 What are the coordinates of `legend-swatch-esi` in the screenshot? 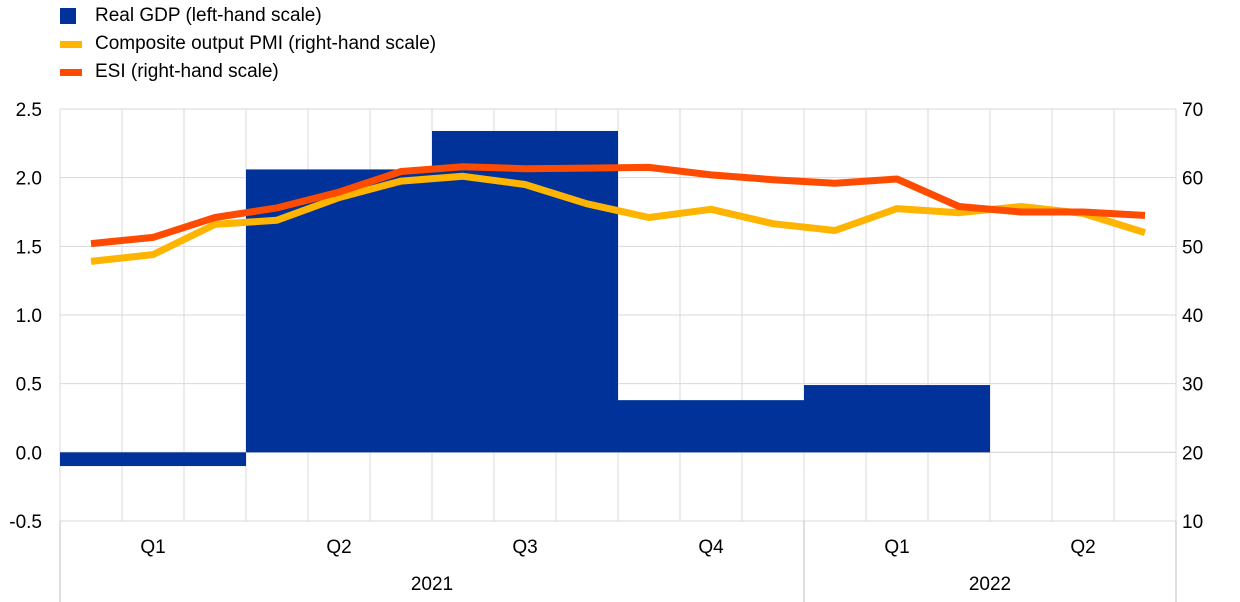 It's located at (71, 72).